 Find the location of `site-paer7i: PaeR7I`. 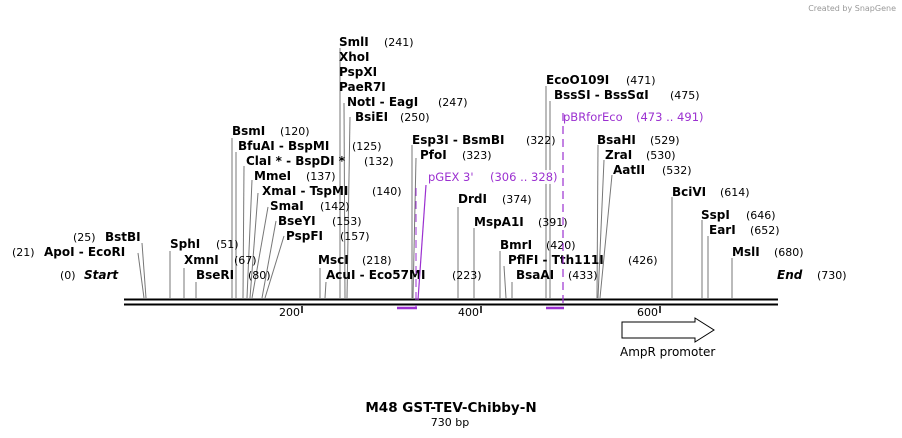

site-paer7i: PaeR7I is located at coordinates (362, 87).